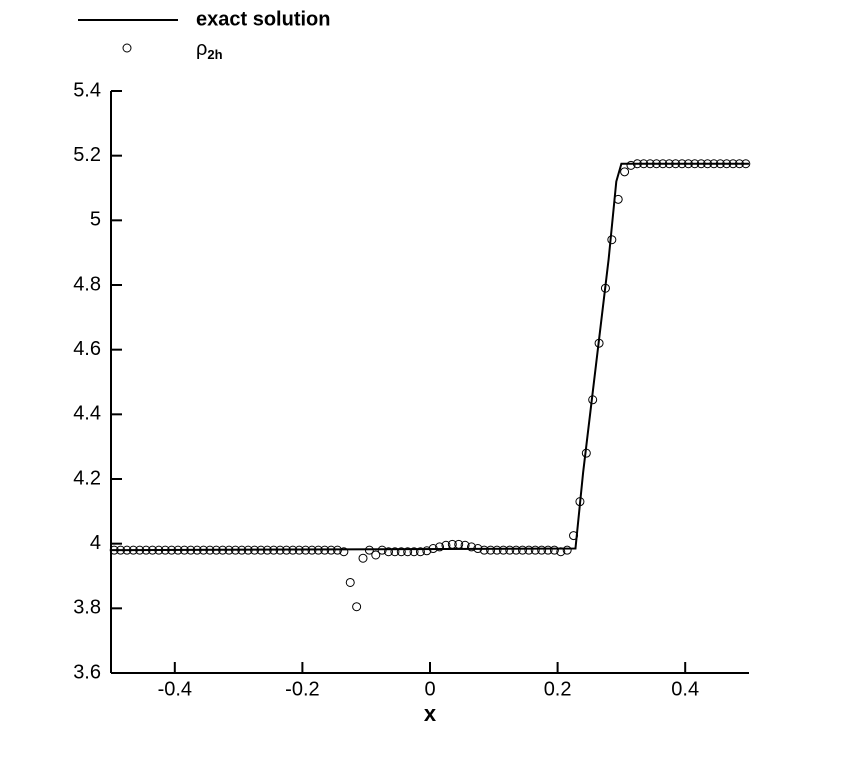 This screenshot has height=757, width=851. What do you see at coordinates (87, 155) in the screenshot?
I see `y-tick-label: 5.2` at bounding box center [87, 155].